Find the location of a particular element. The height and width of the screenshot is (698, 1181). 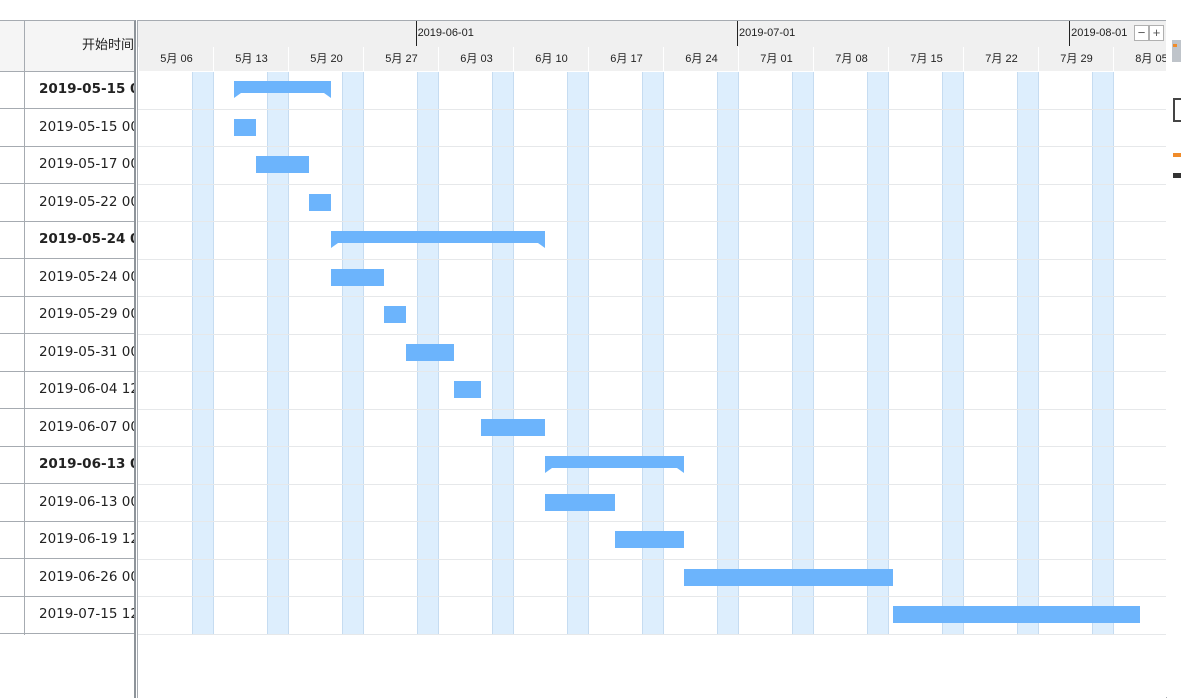

table-row: 2019-06-19 12:00 is located at coordinates (67, 540).